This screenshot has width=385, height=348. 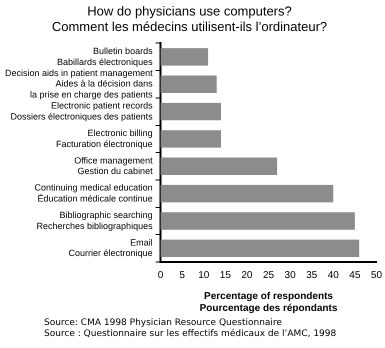 What do you see at coordinates (105, 56) in the screenshot?
I see `y-tick-label: Bulletin boards Babillards électroniques` at bounding box center [105, 56].